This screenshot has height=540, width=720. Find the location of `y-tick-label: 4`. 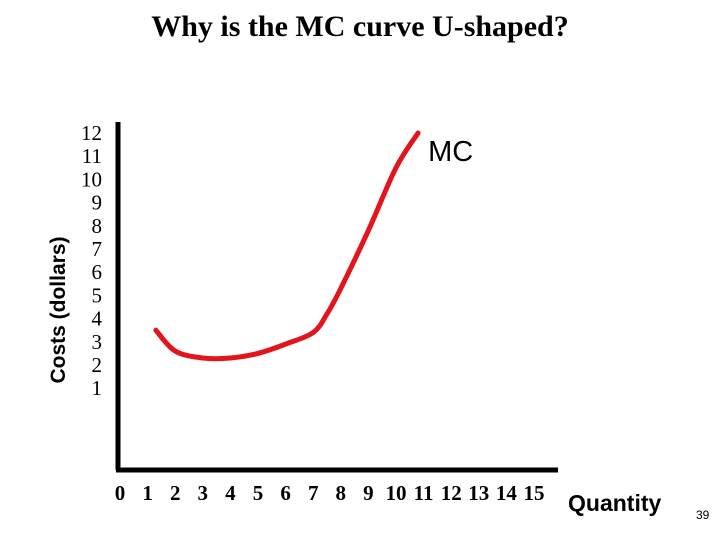

y-tick-label: 4 is located at coordinates (97, 319).